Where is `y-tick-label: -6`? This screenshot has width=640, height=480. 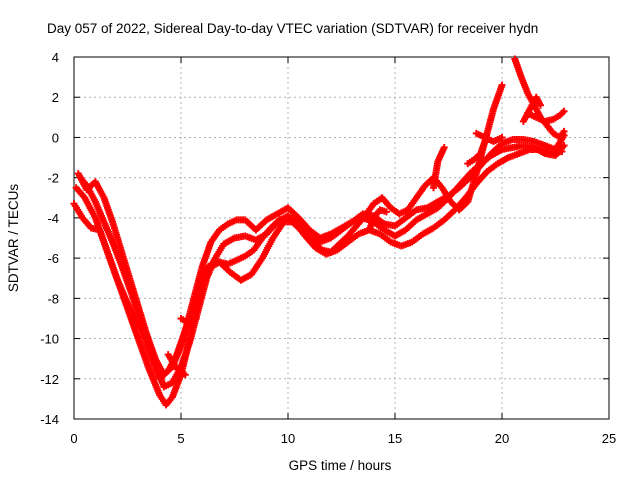 y-tick-label: -6 is located at coordinates (53, 258).